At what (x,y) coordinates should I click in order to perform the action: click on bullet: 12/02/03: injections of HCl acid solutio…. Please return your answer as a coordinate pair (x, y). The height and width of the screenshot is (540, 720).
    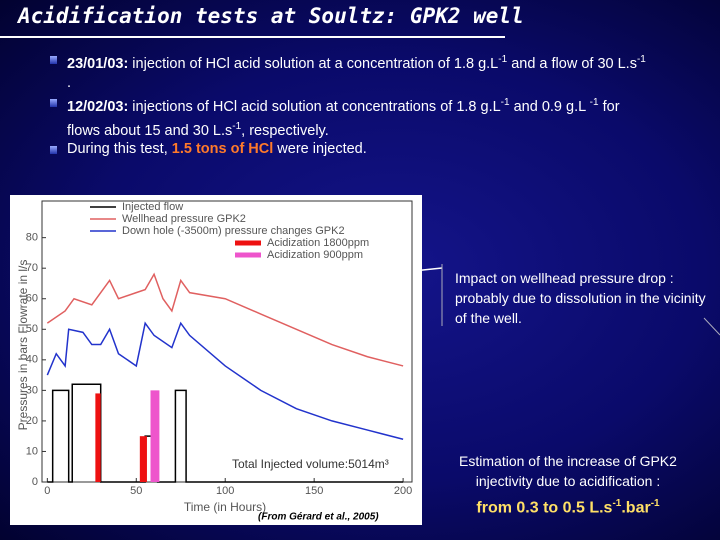
    Looking at the image, I should click on (350, 117).